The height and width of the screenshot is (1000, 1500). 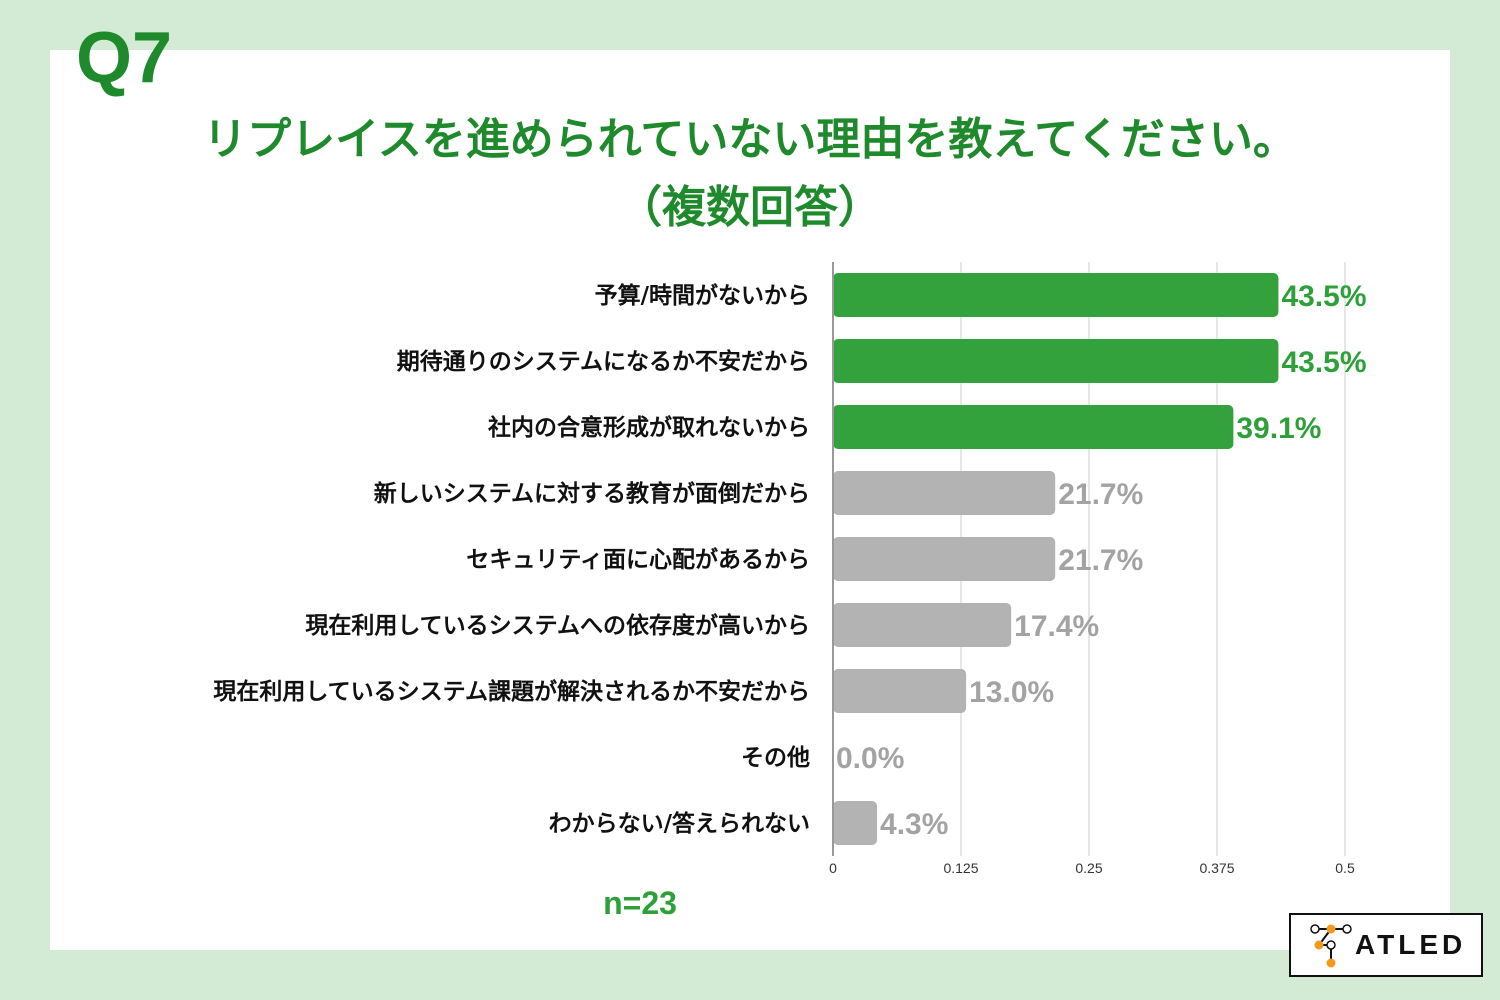 What do you see at coordinates (649, 427) in the screenshot?
I see `category-label: 社内の合意形成が取れないから` at bounding box center [649, 427].